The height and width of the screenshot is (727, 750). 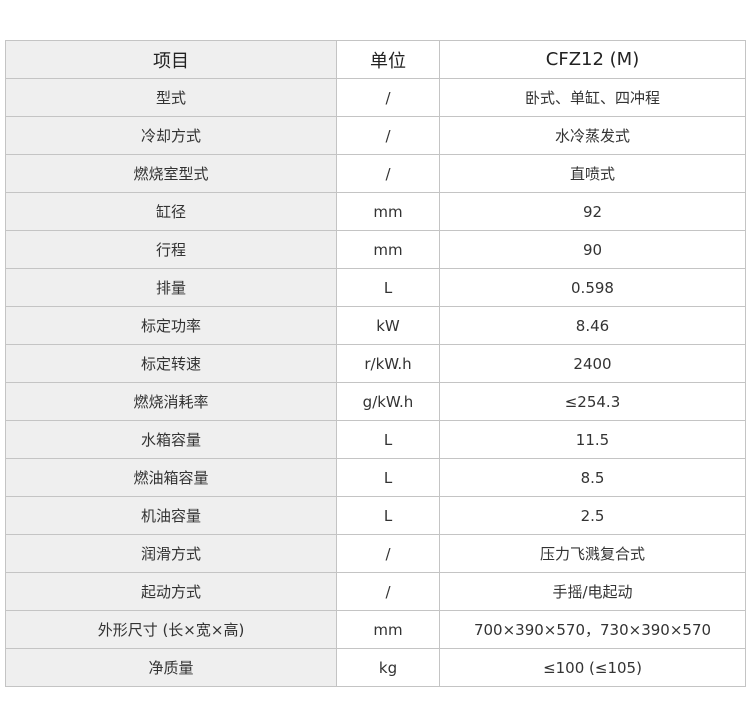 I want to click on table-row: 燃烧室型式 / 直喷式, so click(x=375, y=173).